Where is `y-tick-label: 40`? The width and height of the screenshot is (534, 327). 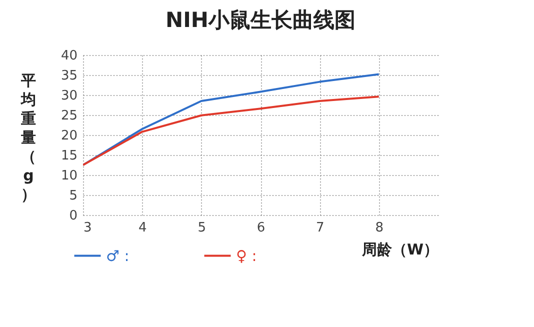
y-tick-label: 40 is located at coordinates (69, 56).